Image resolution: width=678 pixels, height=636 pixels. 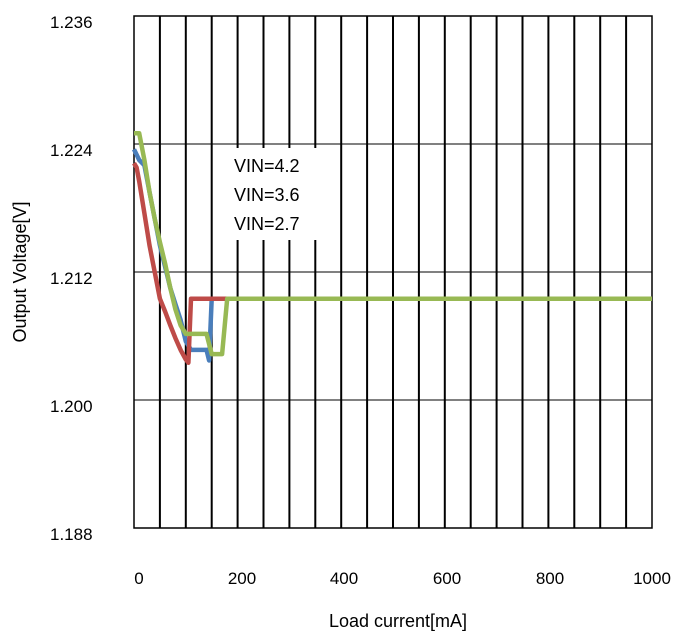 What do you see at coordinates (20, 271) in the screenshot?
I see `y-axis-title: Output Voltage[V]` at bounding box center [20, 271].